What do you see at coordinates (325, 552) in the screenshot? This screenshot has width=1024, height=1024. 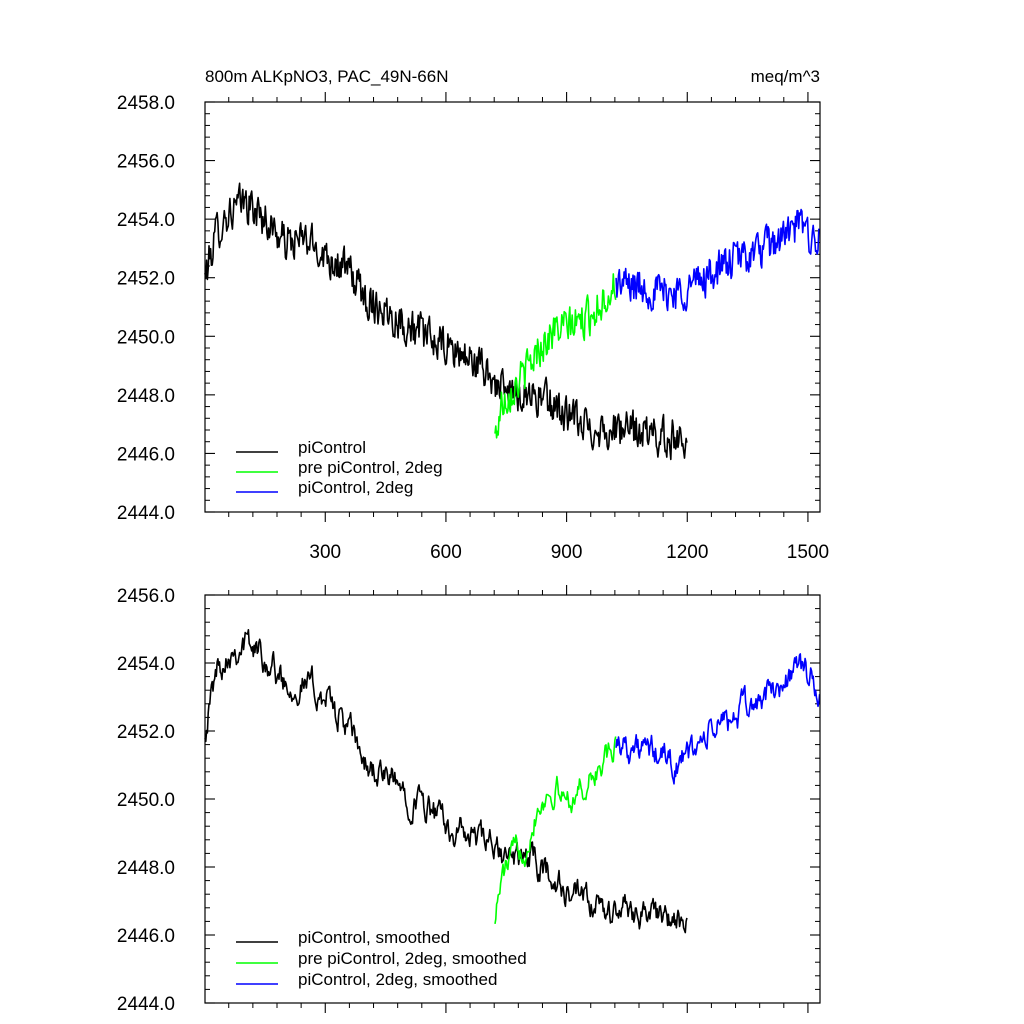 I see `x-tick-label: 300` at bounding box center [325, 552].